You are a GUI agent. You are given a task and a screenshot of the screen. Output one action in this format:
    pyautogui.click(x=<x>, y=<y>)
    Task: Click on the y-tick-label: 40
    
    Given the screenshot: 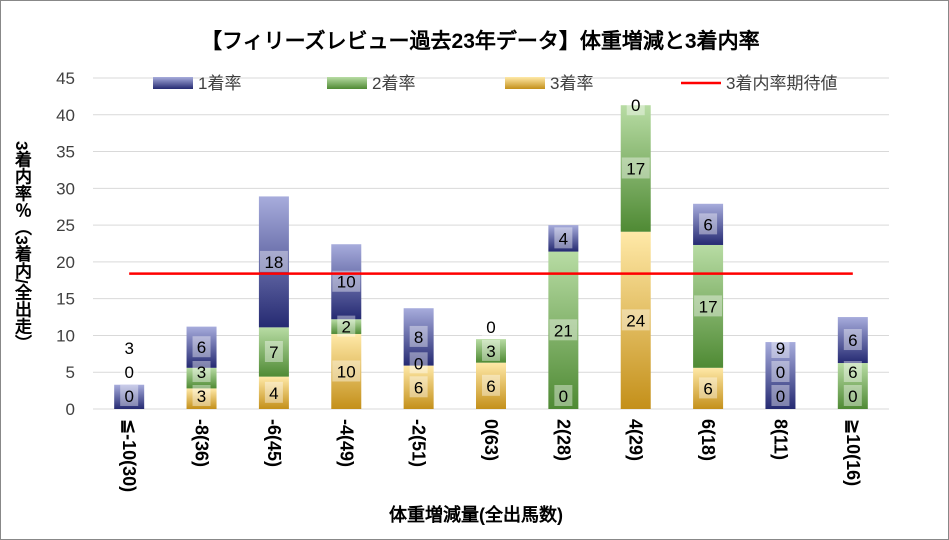 What is the action you would take?
    pyautogui.click(x=65, y=115)
    